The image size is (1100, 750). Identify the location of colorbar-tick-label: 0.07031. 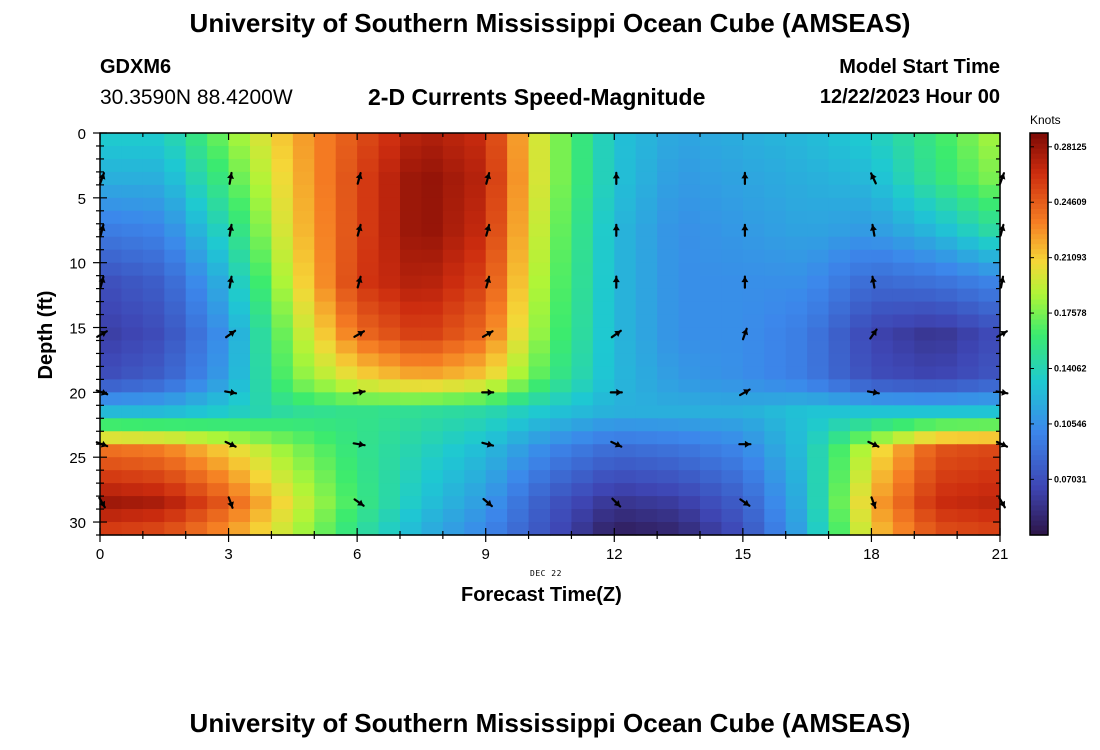
(1070, 479).